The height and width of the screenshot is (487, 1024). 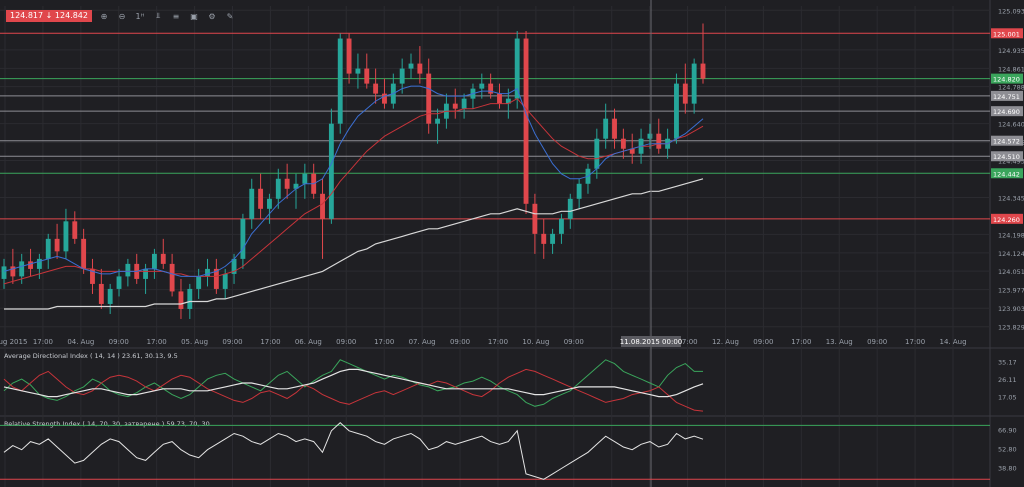 I want to click on x-tick-label: 05. Aug, so click(x=194, y=342).